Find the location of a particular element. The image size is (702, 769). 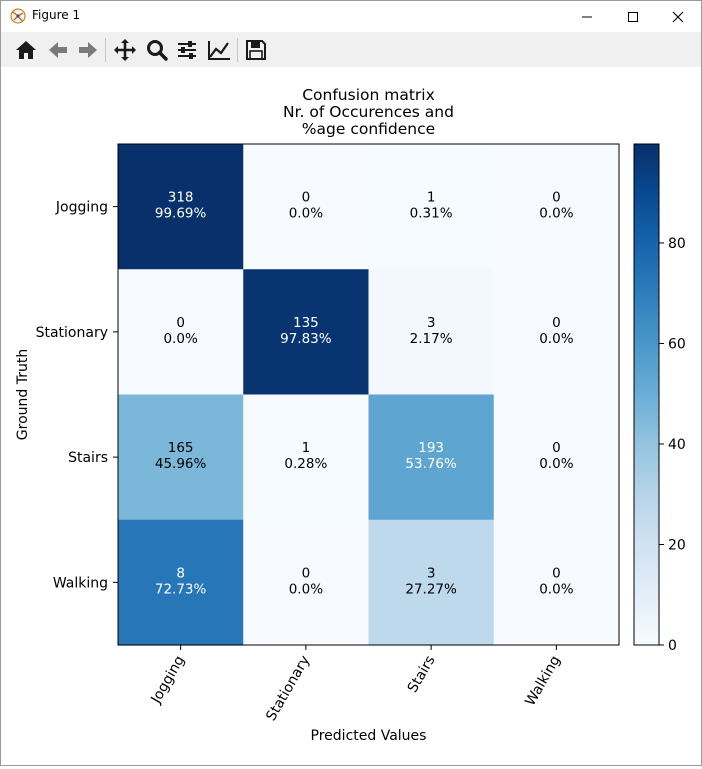

pan-button is located at coordinates (125, 50).